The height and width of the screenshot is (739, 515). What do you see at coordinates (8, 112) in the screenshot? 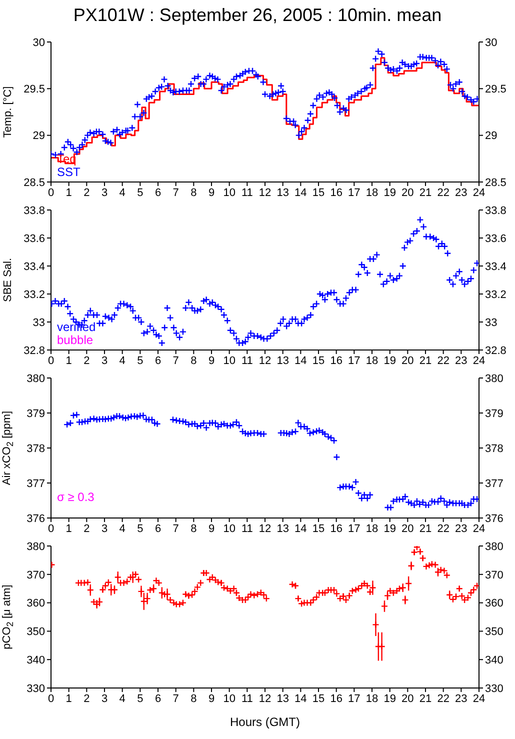
I see `y-axis-title: Temp. [°C]` at bounding box center [8, 112].